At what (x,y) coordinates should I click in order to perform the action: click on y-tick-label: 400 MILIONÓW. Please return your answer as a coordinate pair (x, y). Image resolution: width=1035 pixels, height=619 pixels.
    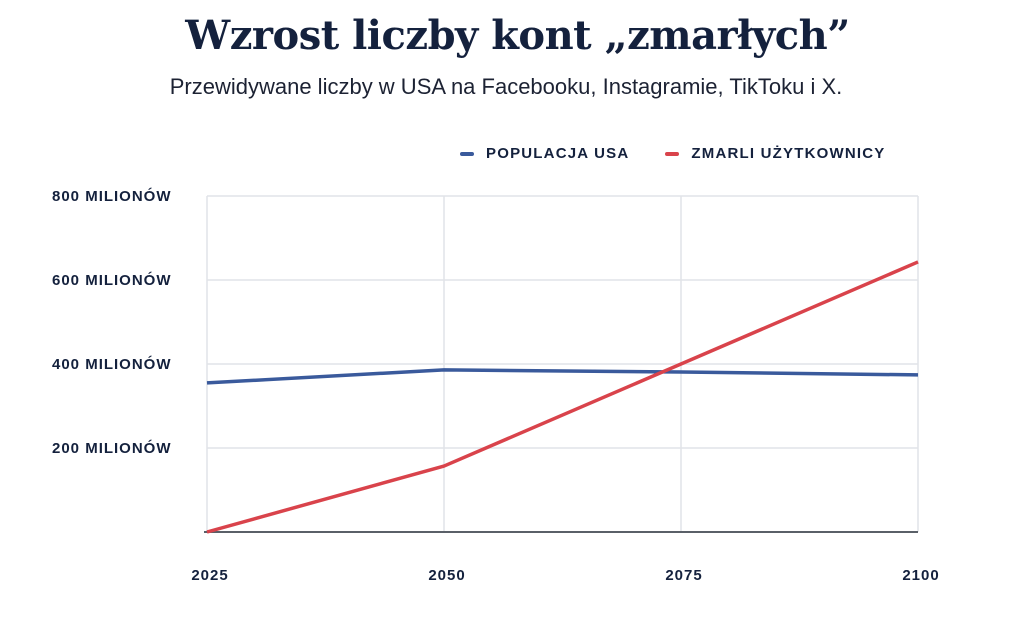
    Looking at the image, I should click on (112, 364).